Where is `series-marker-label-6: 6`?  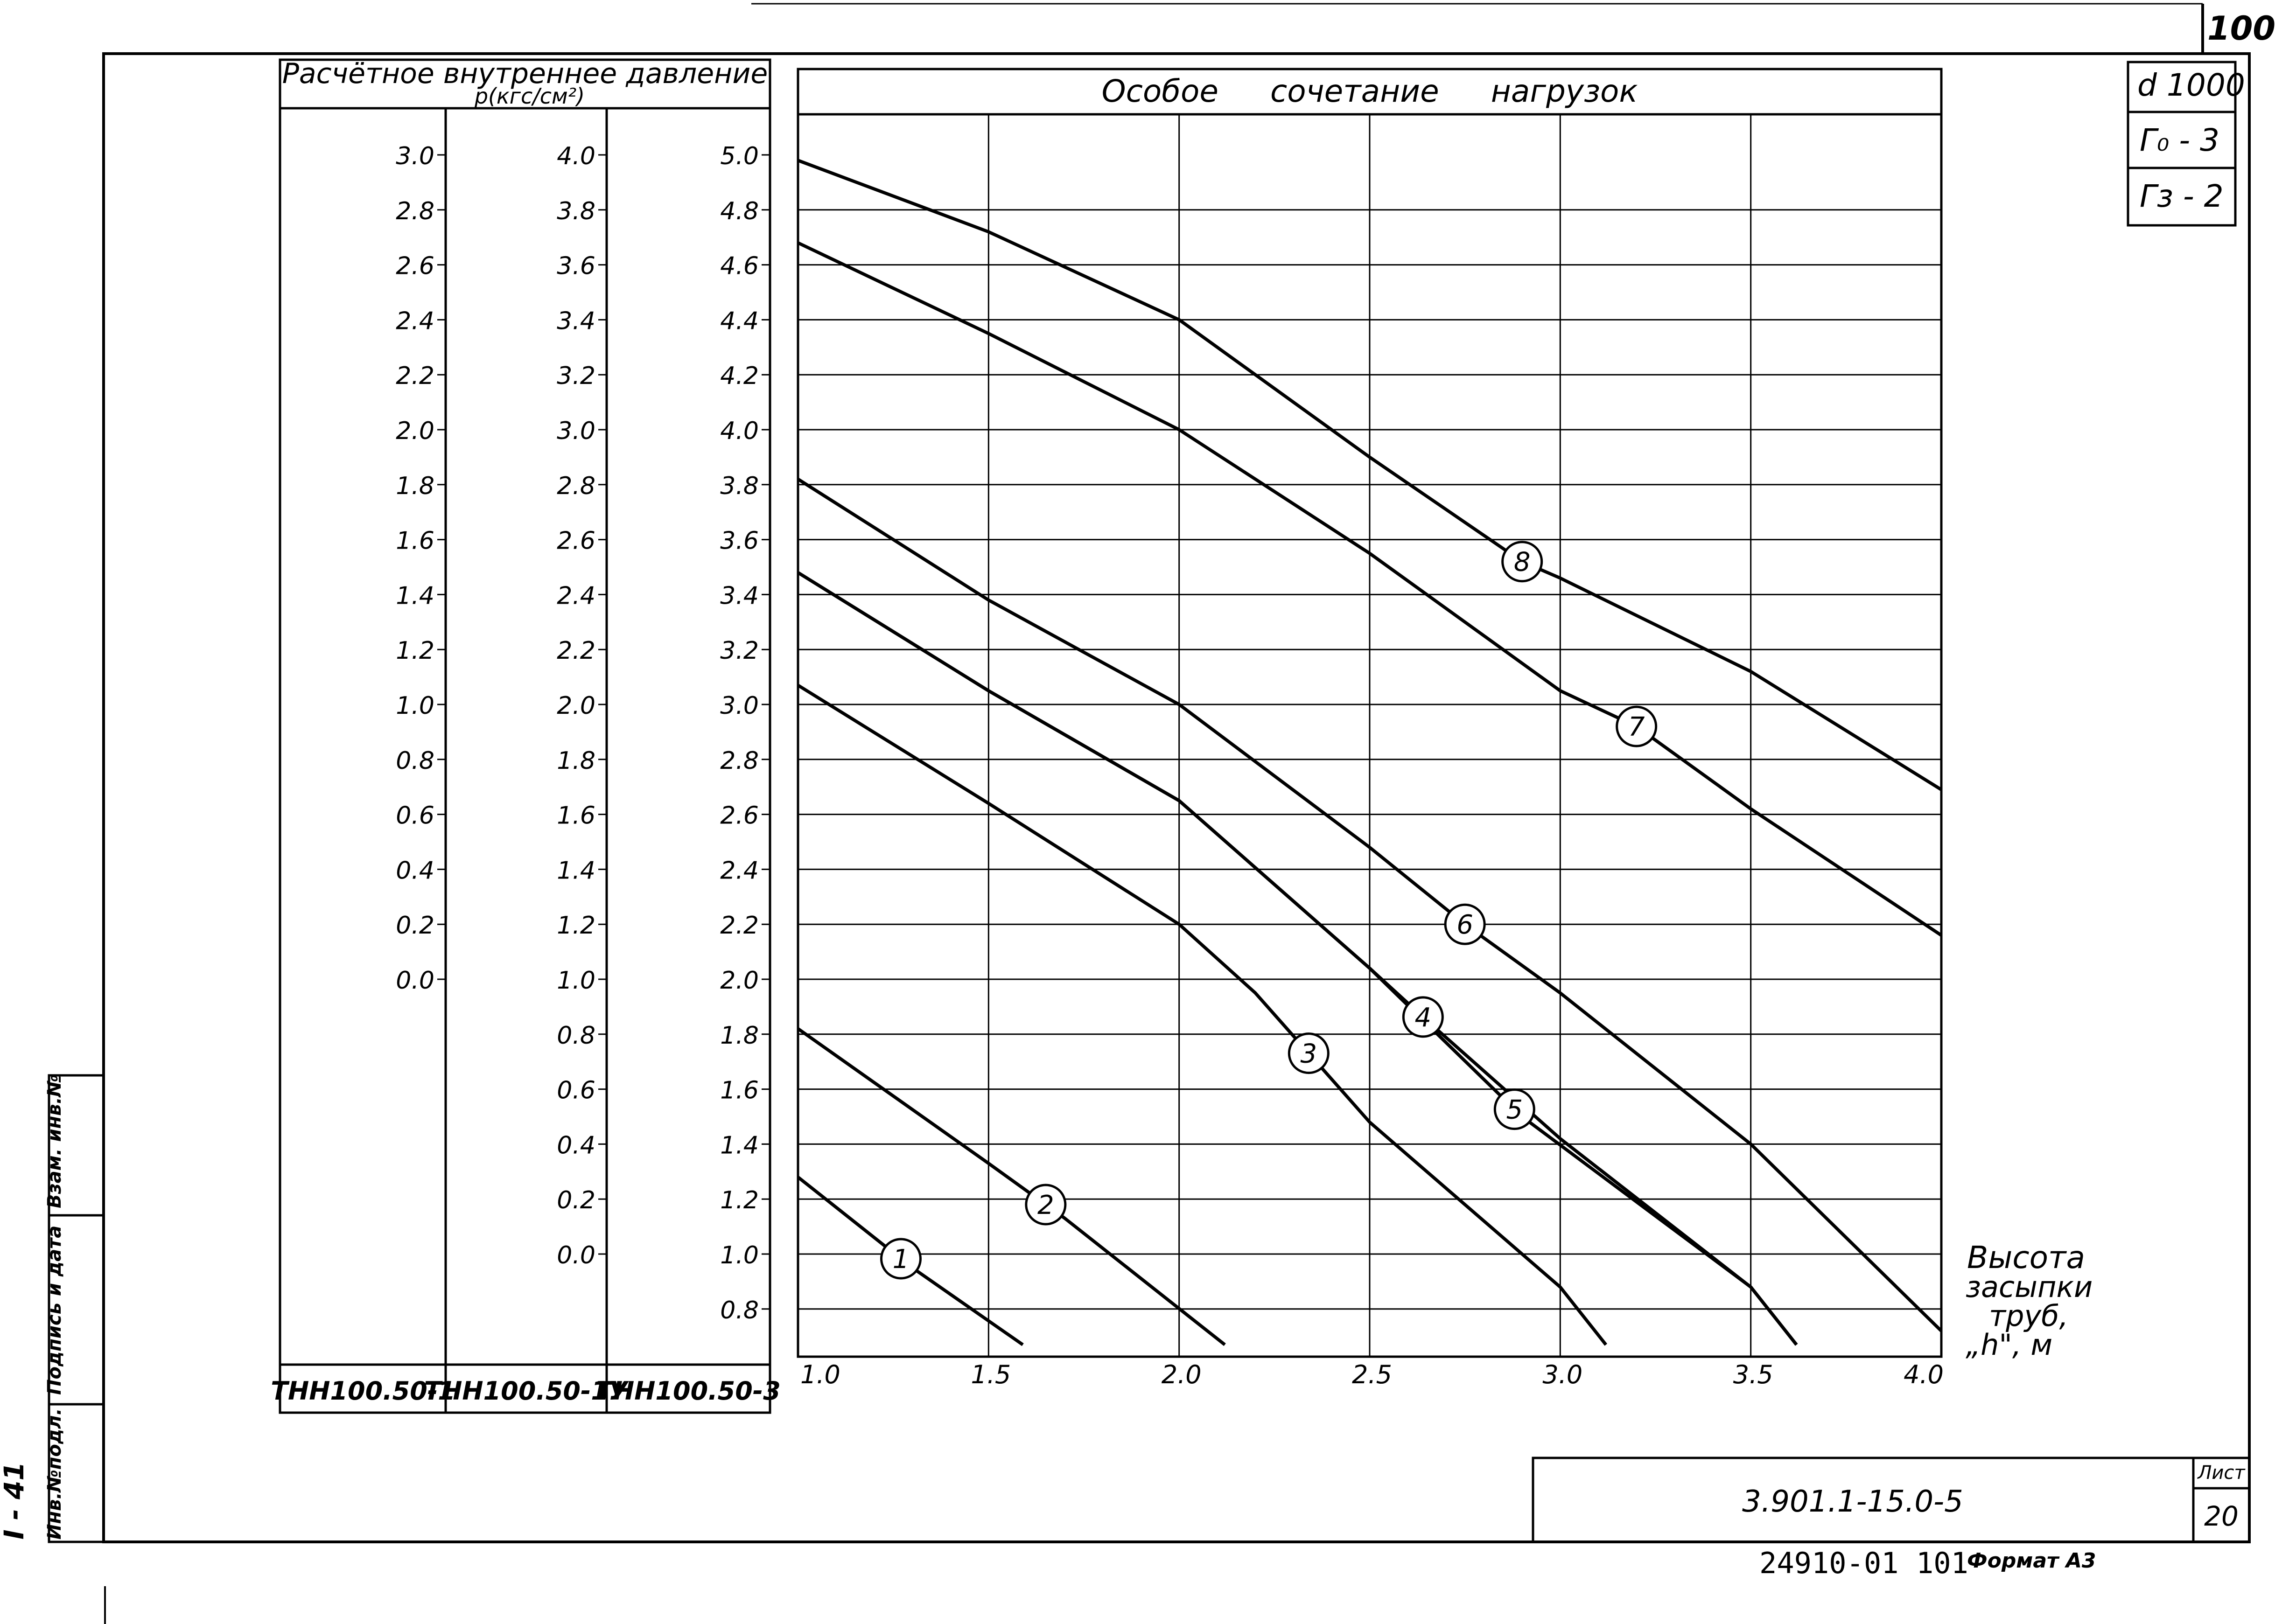 series-marker-label-6: 6 is located at coordinates (1464, 925).